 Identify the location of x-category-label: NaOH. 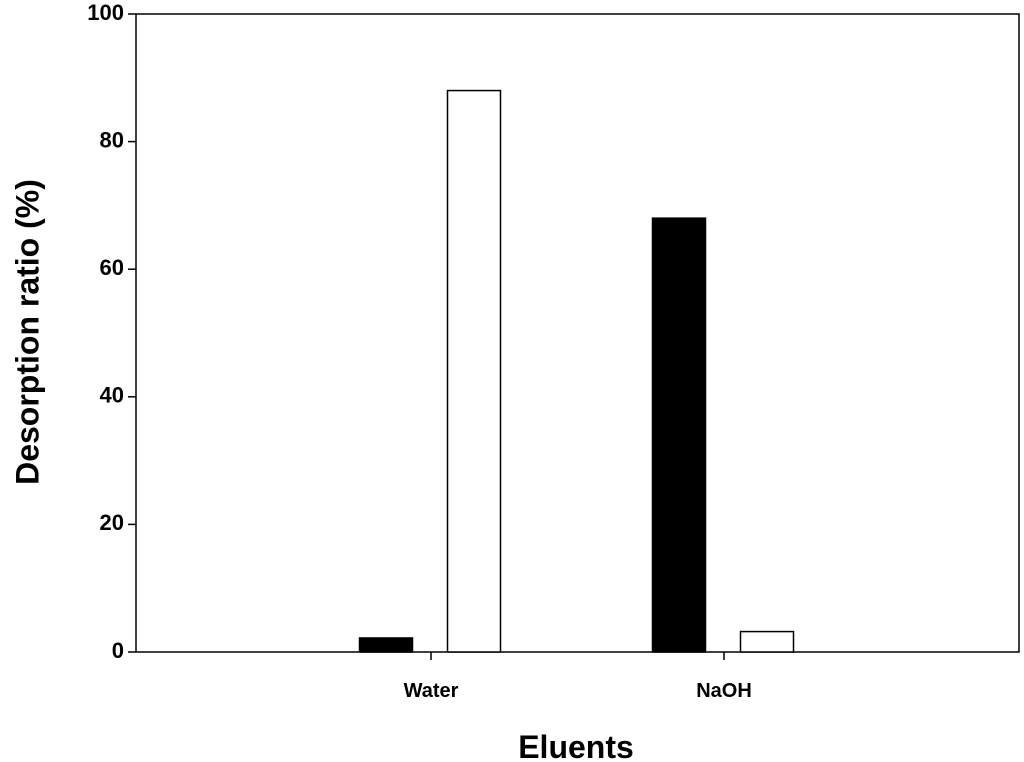
(724, 691).